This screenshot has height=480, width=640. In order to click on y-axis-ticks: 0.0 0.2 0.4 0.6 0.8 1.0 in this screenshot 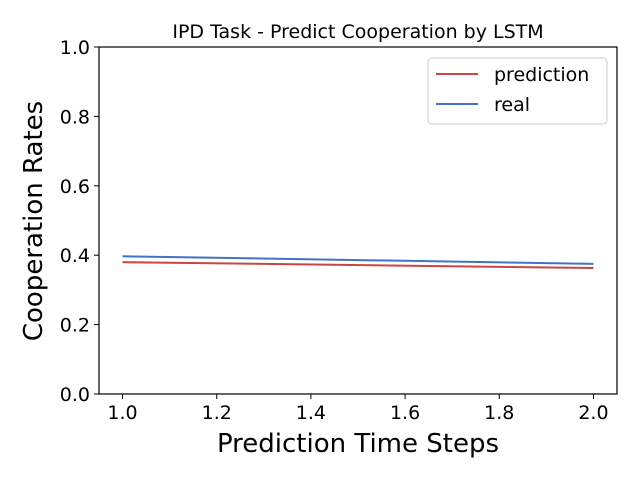, I will do `click(79, 221)`.